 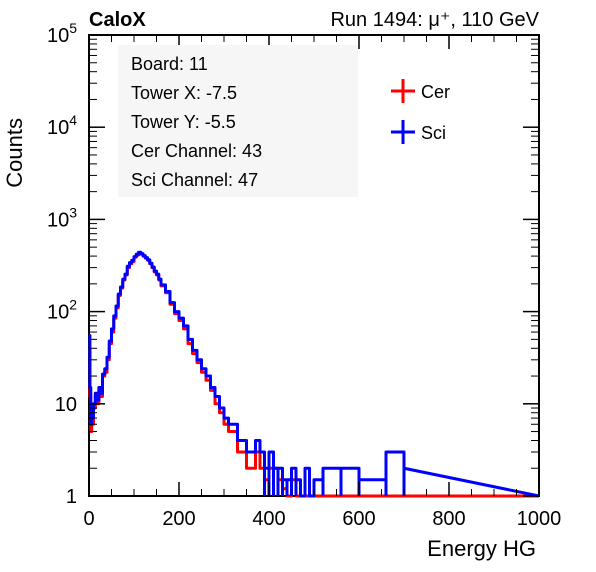 What do you see at coordinates (268, 519) in the screenshot?
I see `x-tick-label: 400` at bounding box center [268, 519].